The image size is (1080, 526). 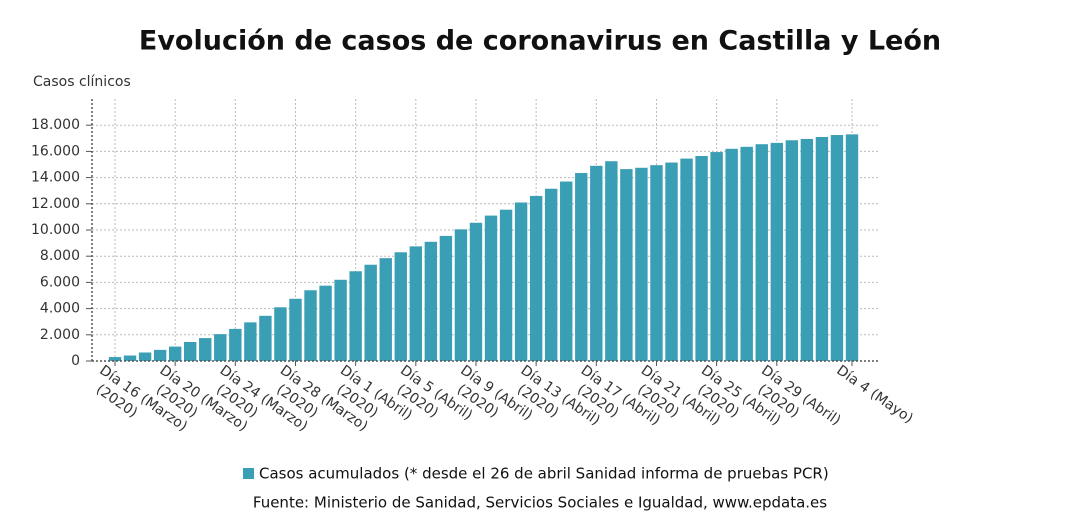 What do you see at coordinates (248, 473) in the screenshot?
I see `legend-swatch` at bounding box center [248, 473].